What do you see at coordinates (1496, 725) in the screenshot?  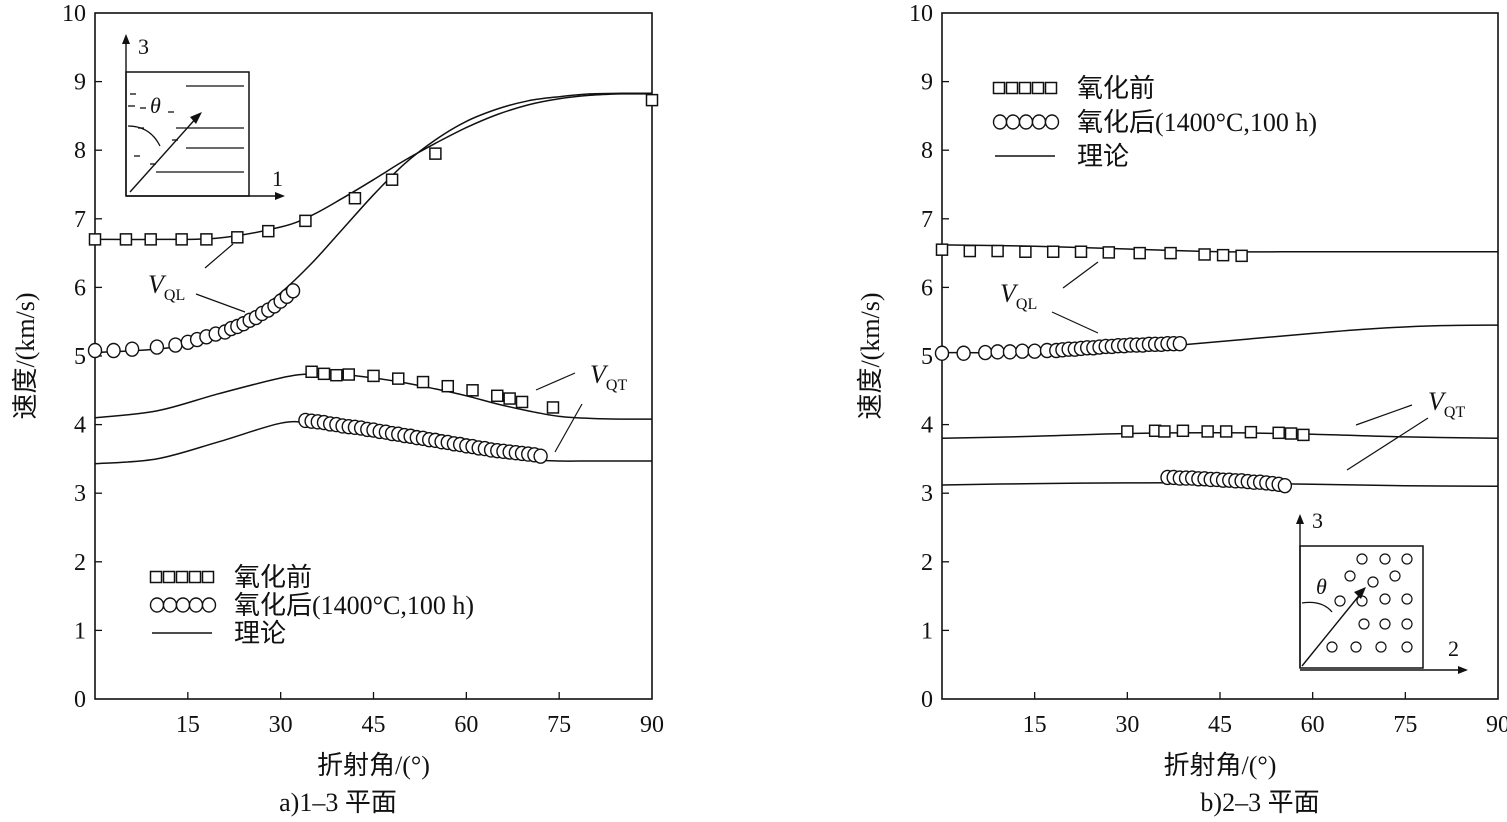 I see `x-tick-label: 90` at bounding box center [1496, 725].